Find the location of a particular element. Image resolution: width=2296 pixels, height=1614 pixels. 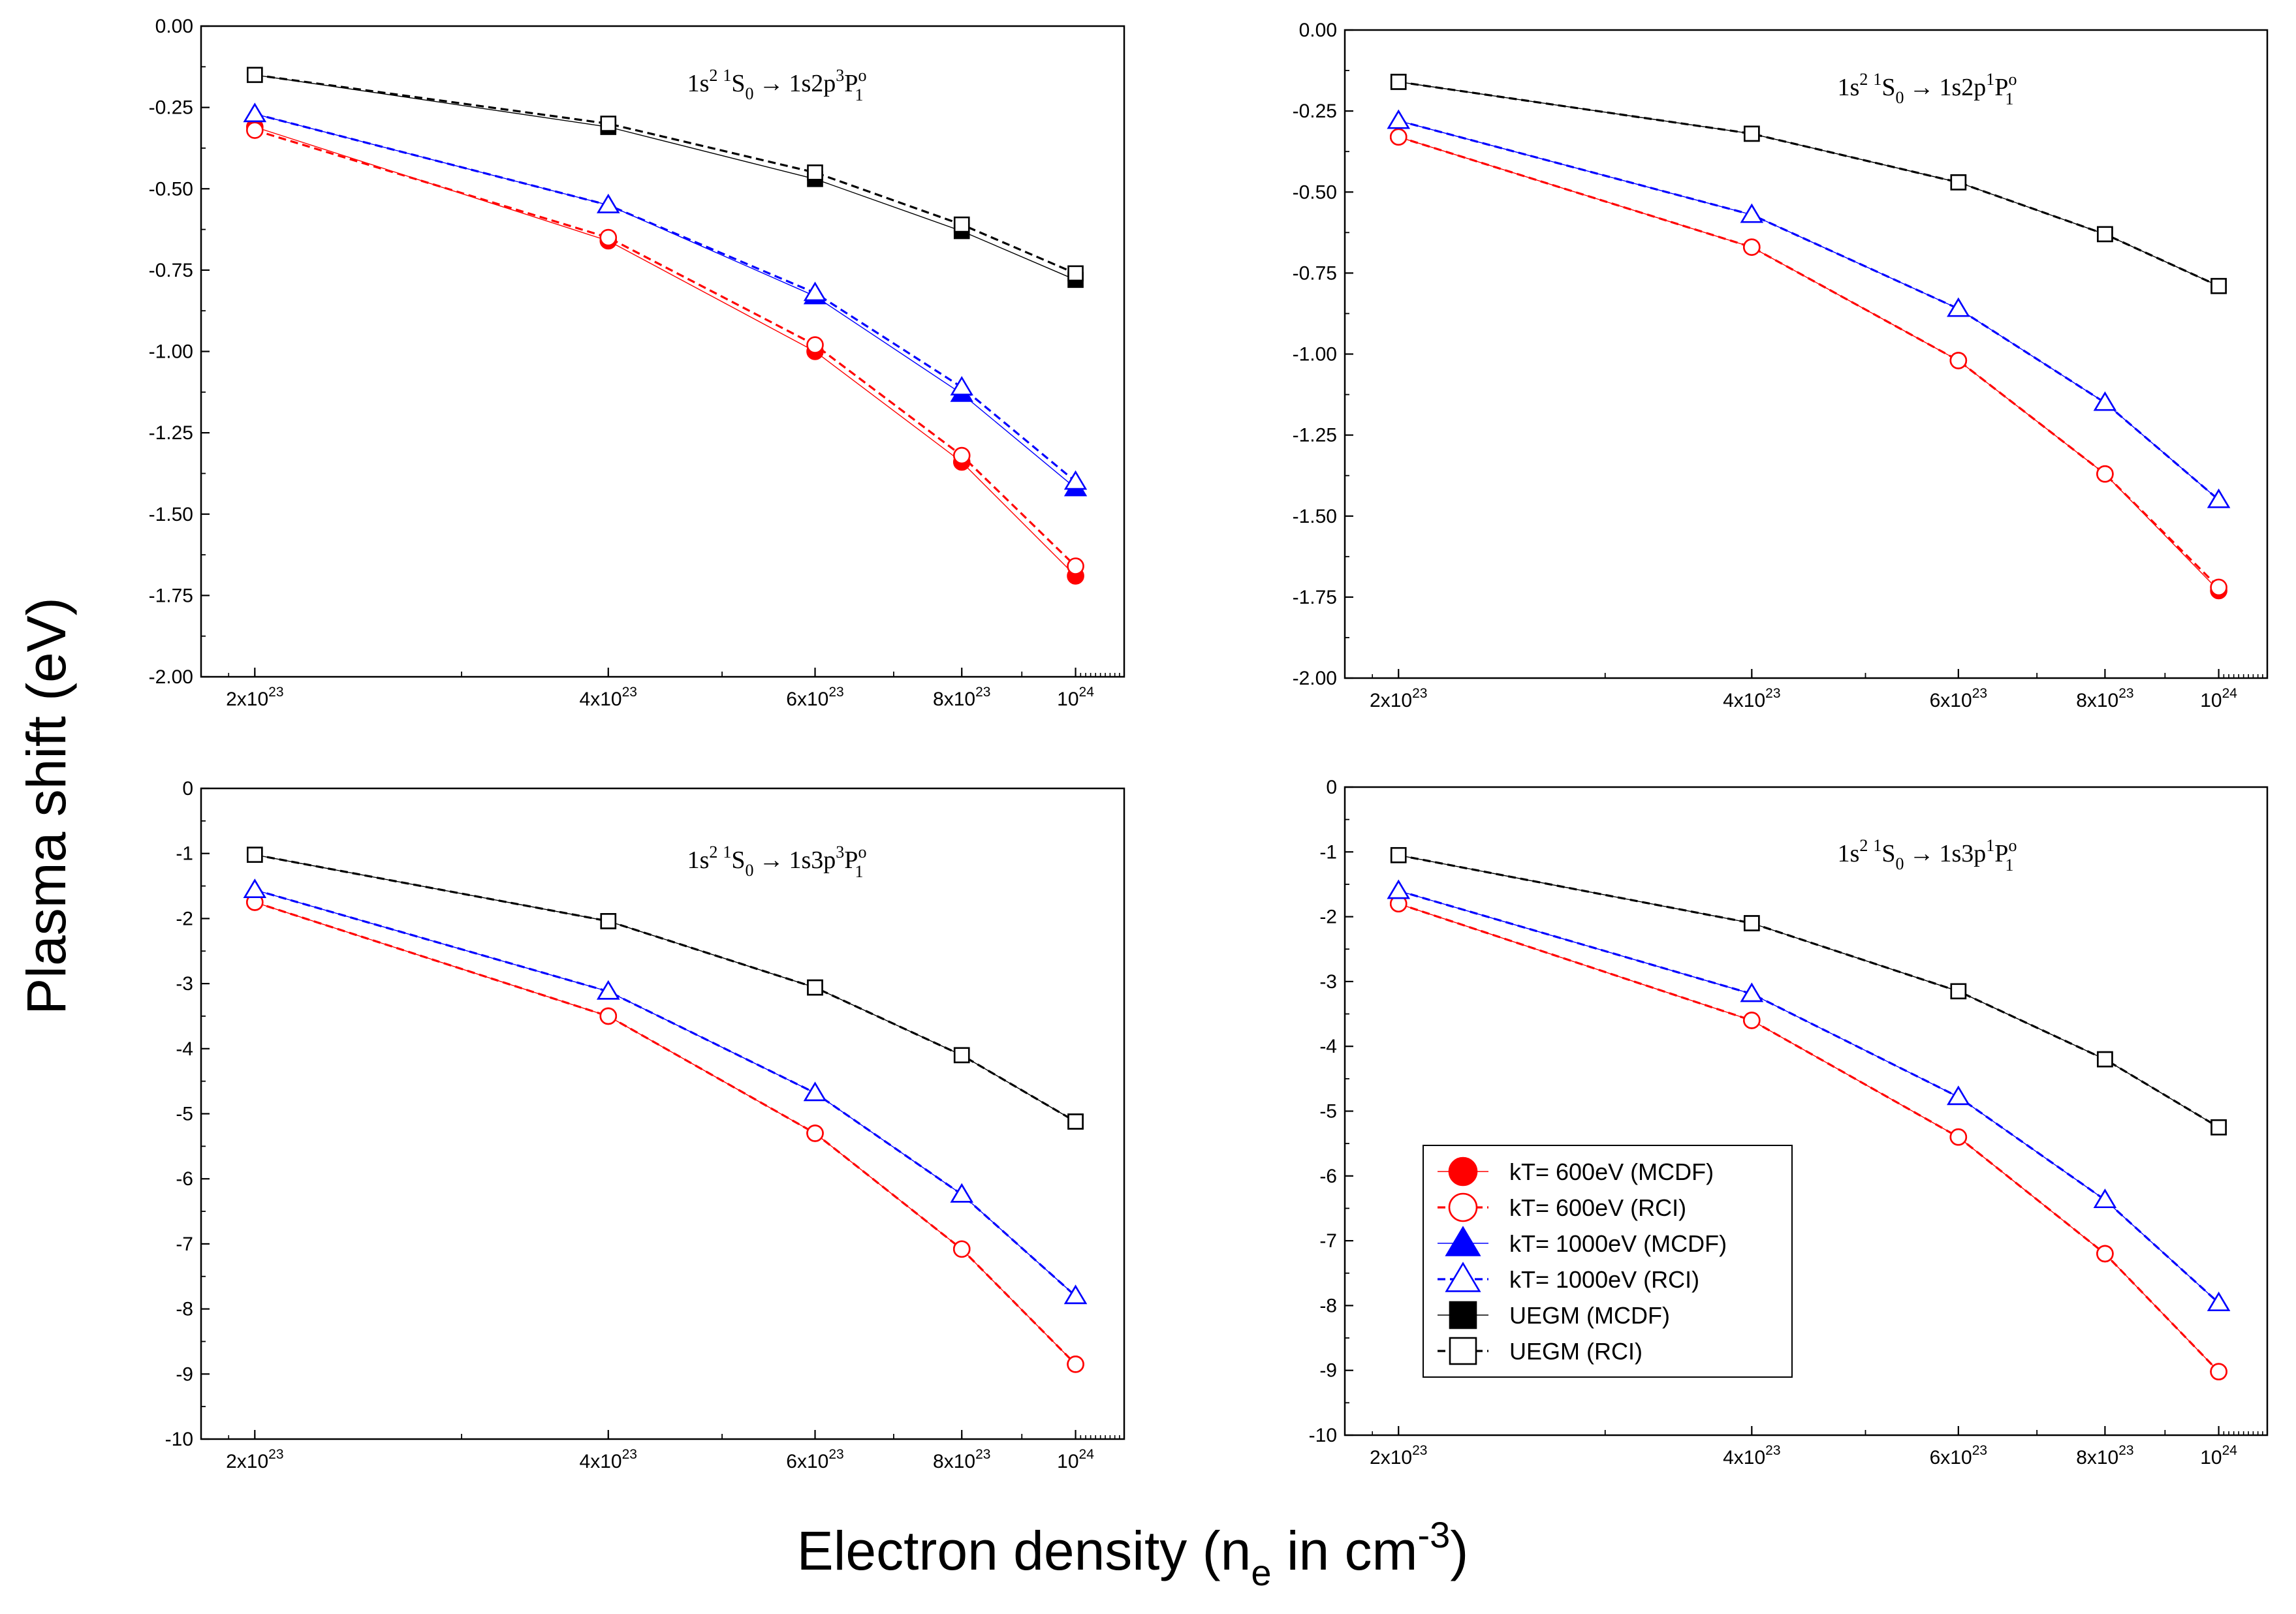

transition-label: 1s2 1S0 → 1s2p1Po 1 is located at coordinates (1927, 89).